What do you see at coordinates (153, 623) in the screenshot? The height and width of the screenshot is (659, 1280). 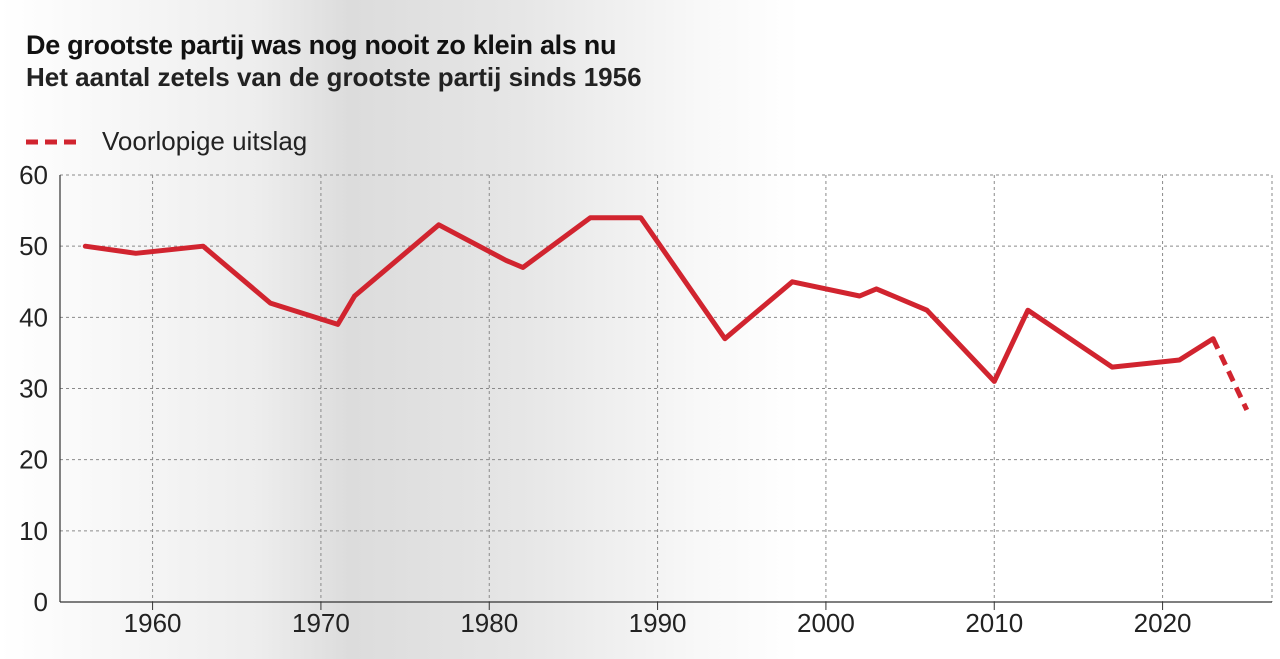 I see `x-tick-label: 1960` at bounding box center [153, 623].